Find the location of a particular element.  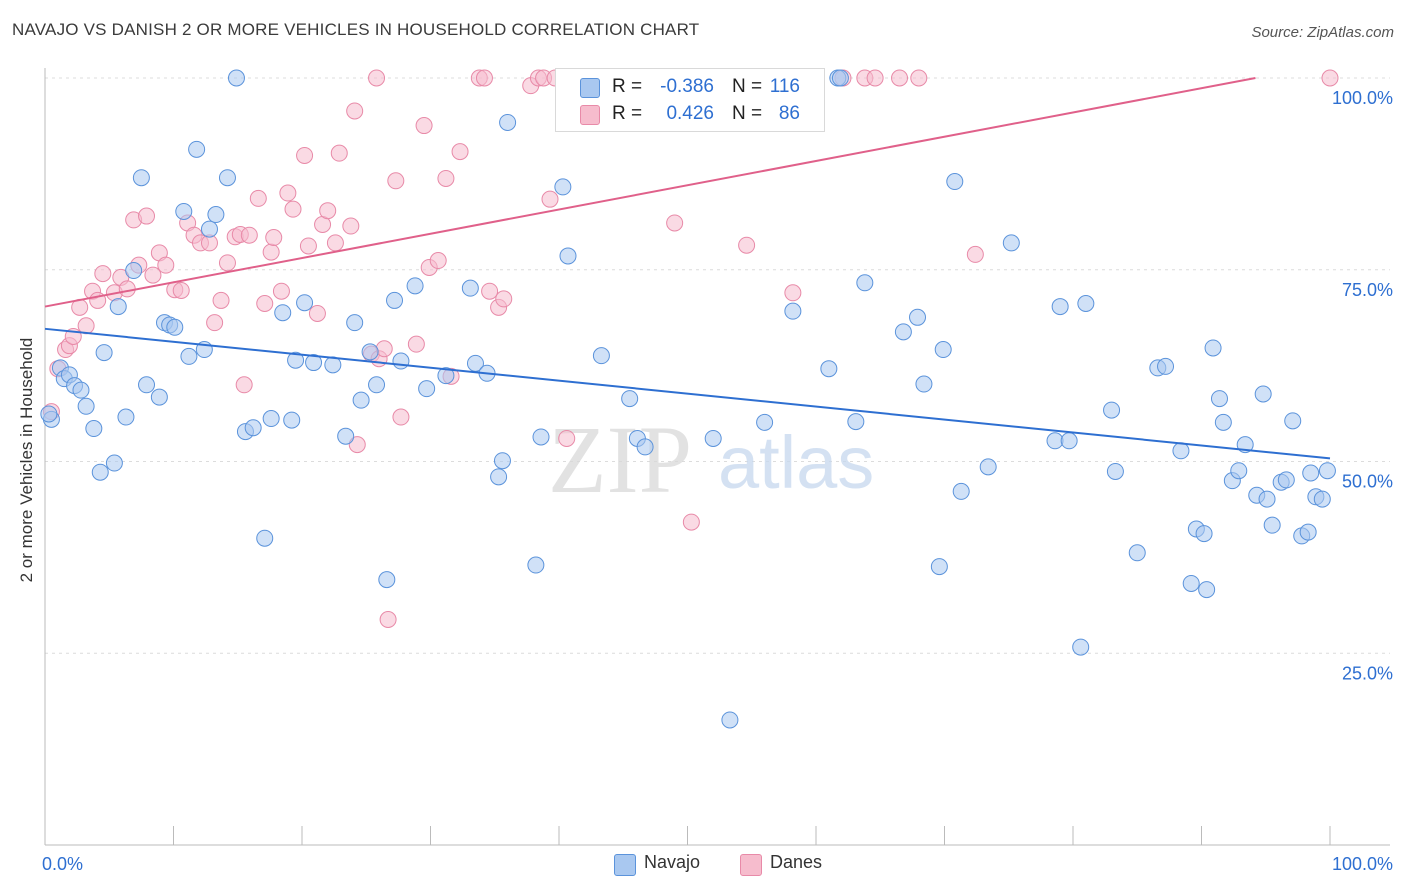

y-tick-label: 25.0% is located at coordinates (1367, 673).